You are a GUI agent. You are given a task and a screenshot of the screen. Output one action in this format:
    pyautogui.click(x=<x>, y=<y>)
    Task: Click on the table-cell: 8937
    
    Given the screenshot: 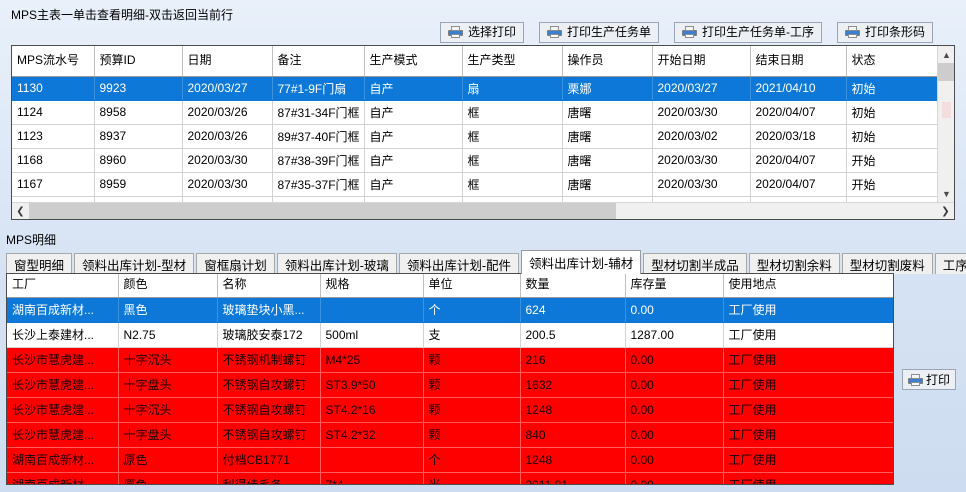 What is the action you would take?
    pyautogui.click(x=138, y=136)
    